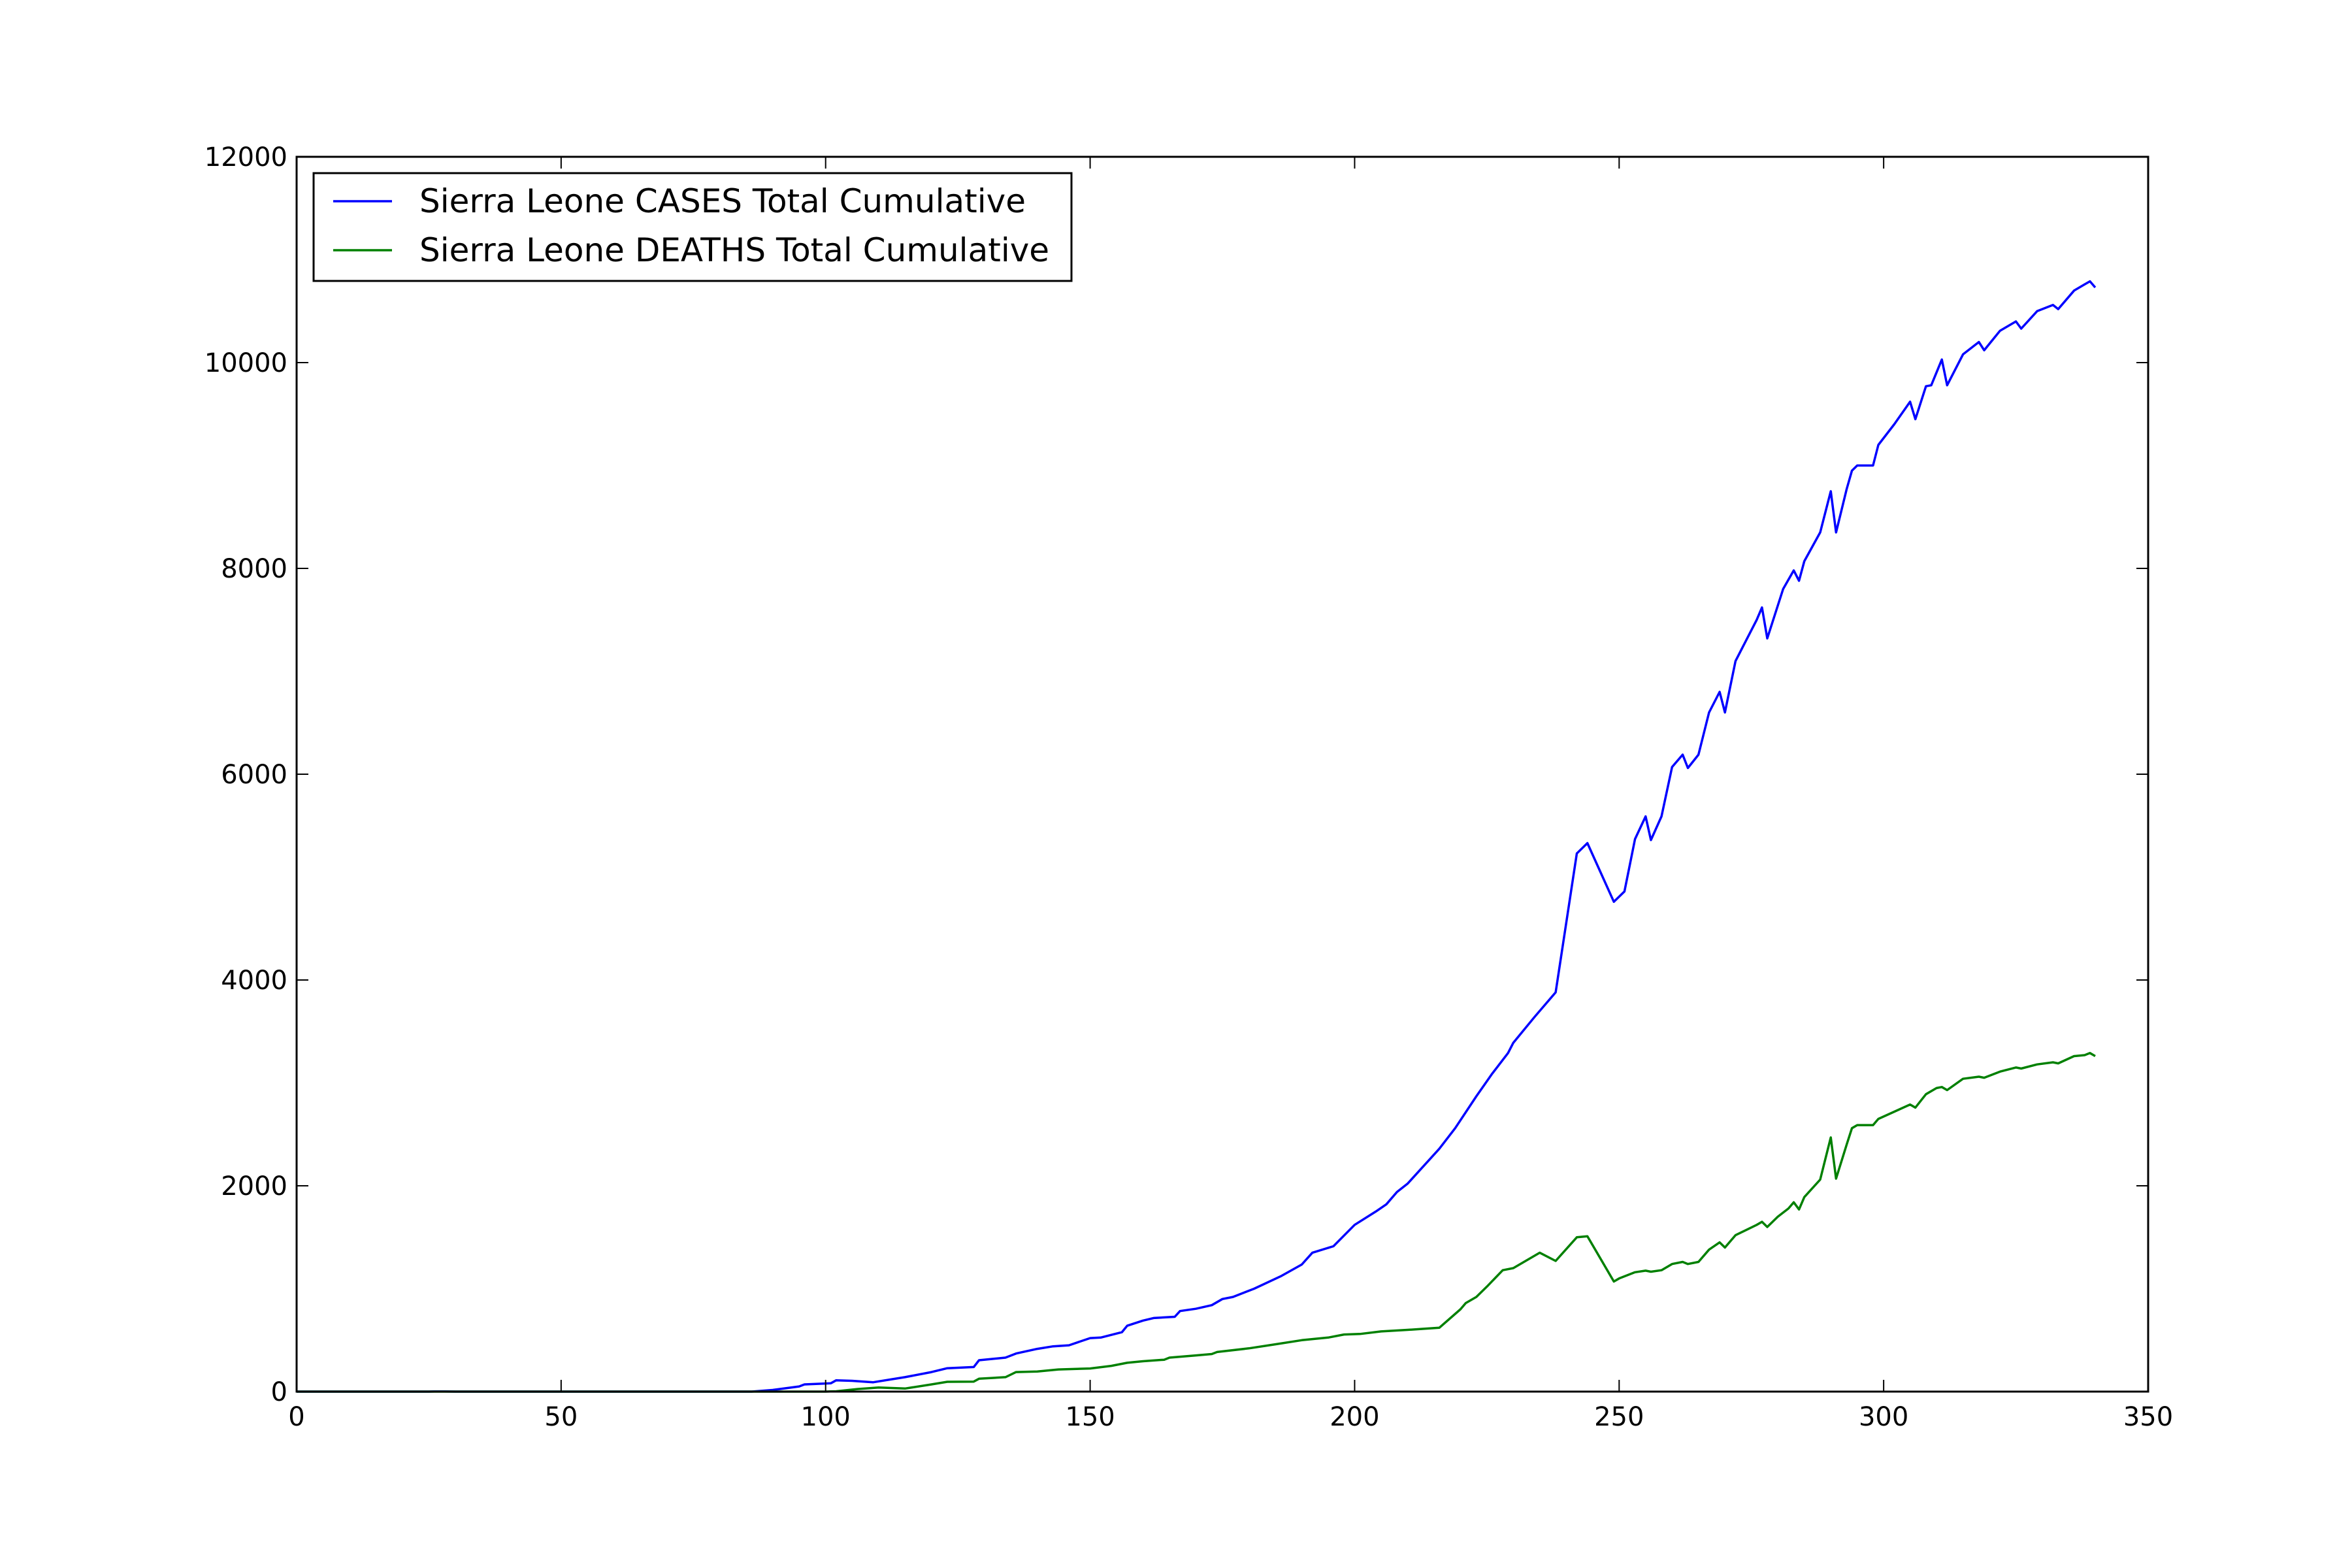 The image size is (2352, 1568). What do you see at coordinates (245, 363) in the screenshot?
I see `y-tick-label: 10000` at bounding box center [245, 363].